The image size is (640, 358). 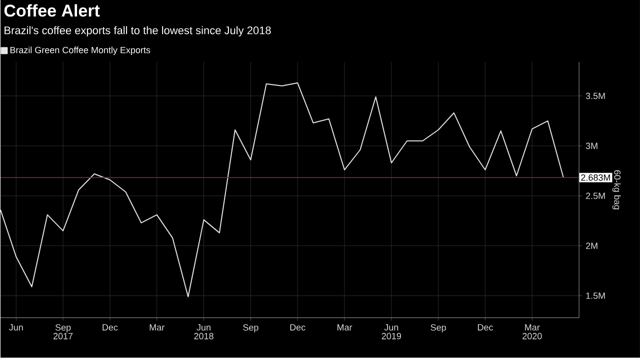 What do you see at coordinates (595, 96) in the screenshot?
I see `y-tick-label: 3.5M` at bounding box center [595, 96].